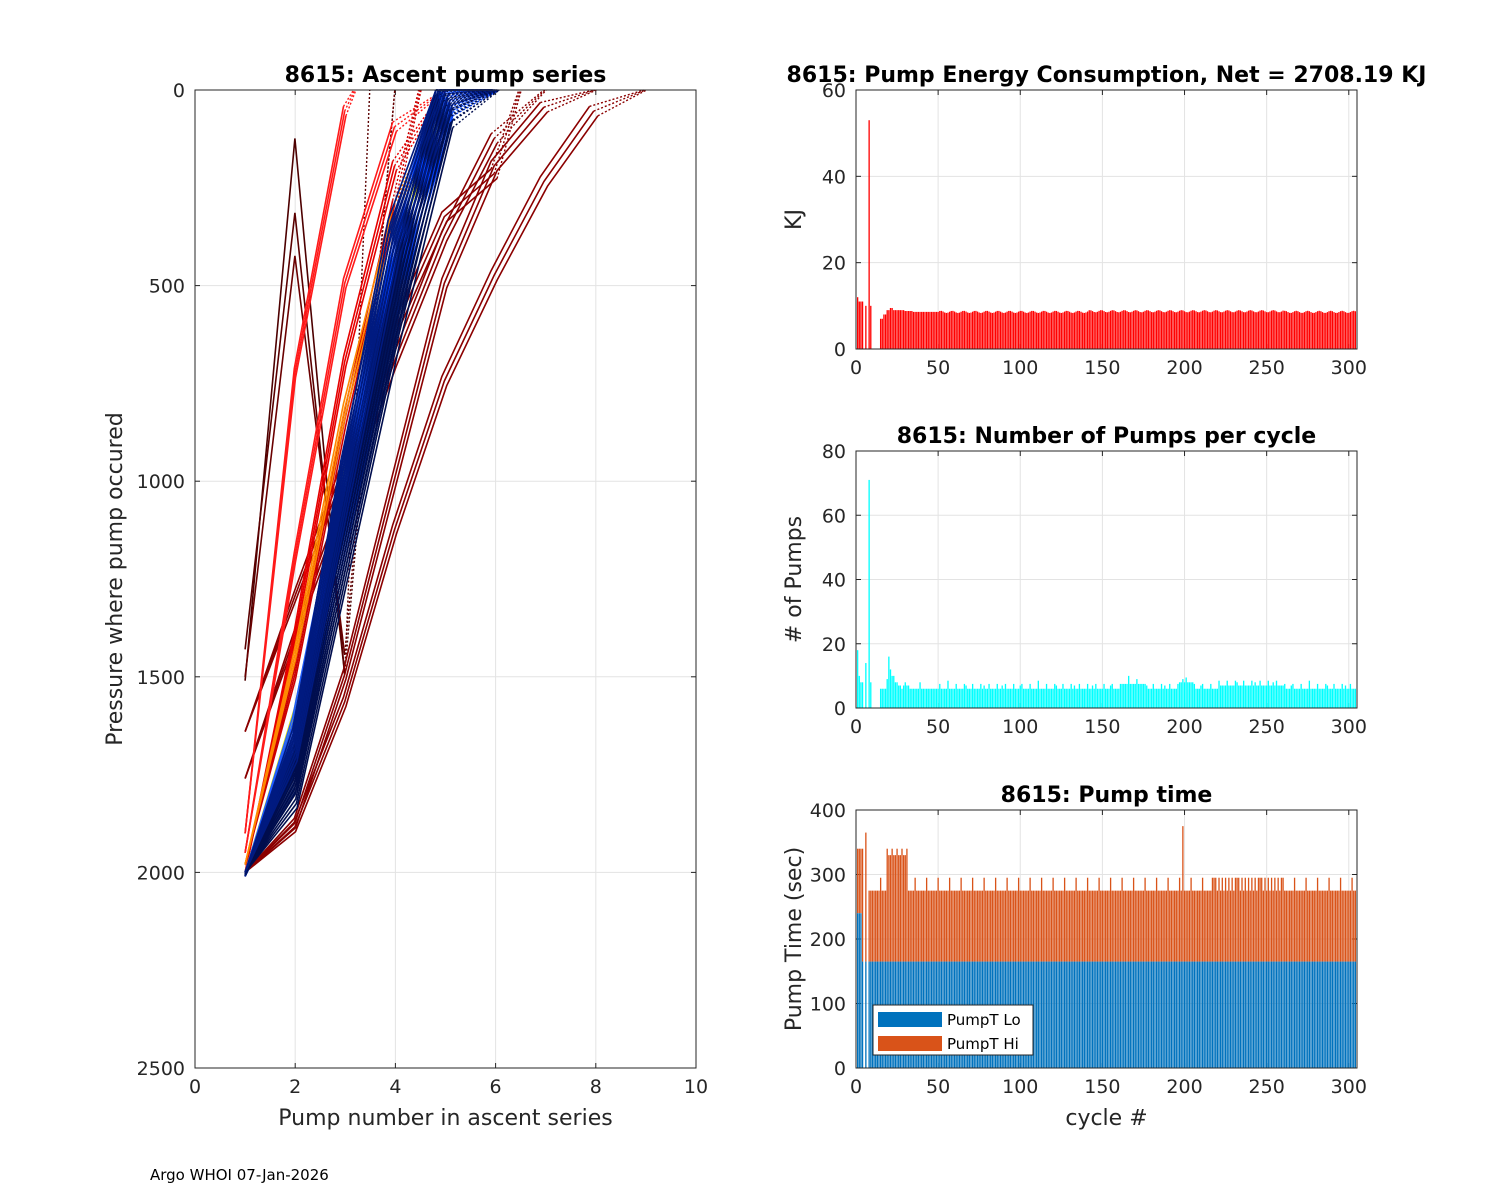  Describe the element at coordinates (446, 75) in the screenshot. I see `ascent-title: 8615: Ascent pump series` at that location.